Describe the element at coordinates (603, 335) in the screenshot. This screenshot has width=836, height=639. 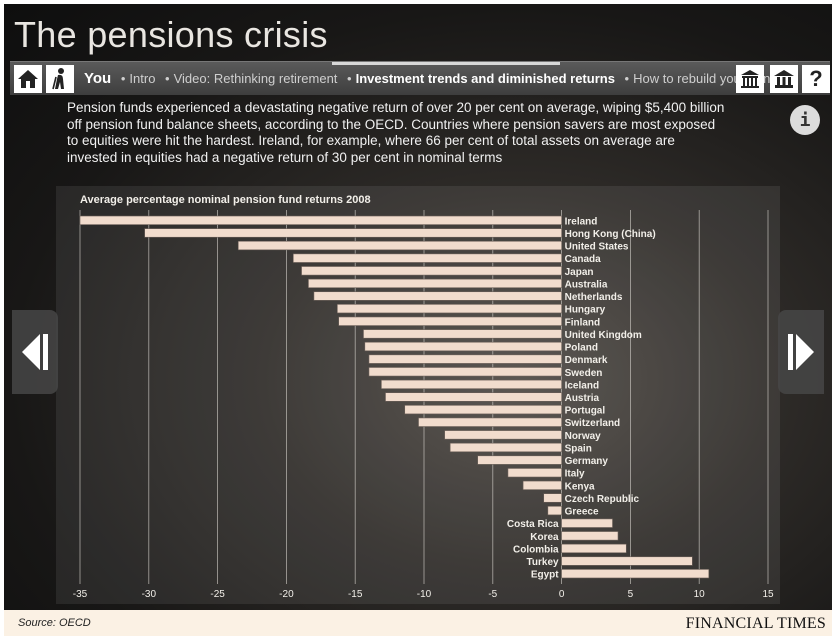
I see `category-label: United Kingdom` at that location.